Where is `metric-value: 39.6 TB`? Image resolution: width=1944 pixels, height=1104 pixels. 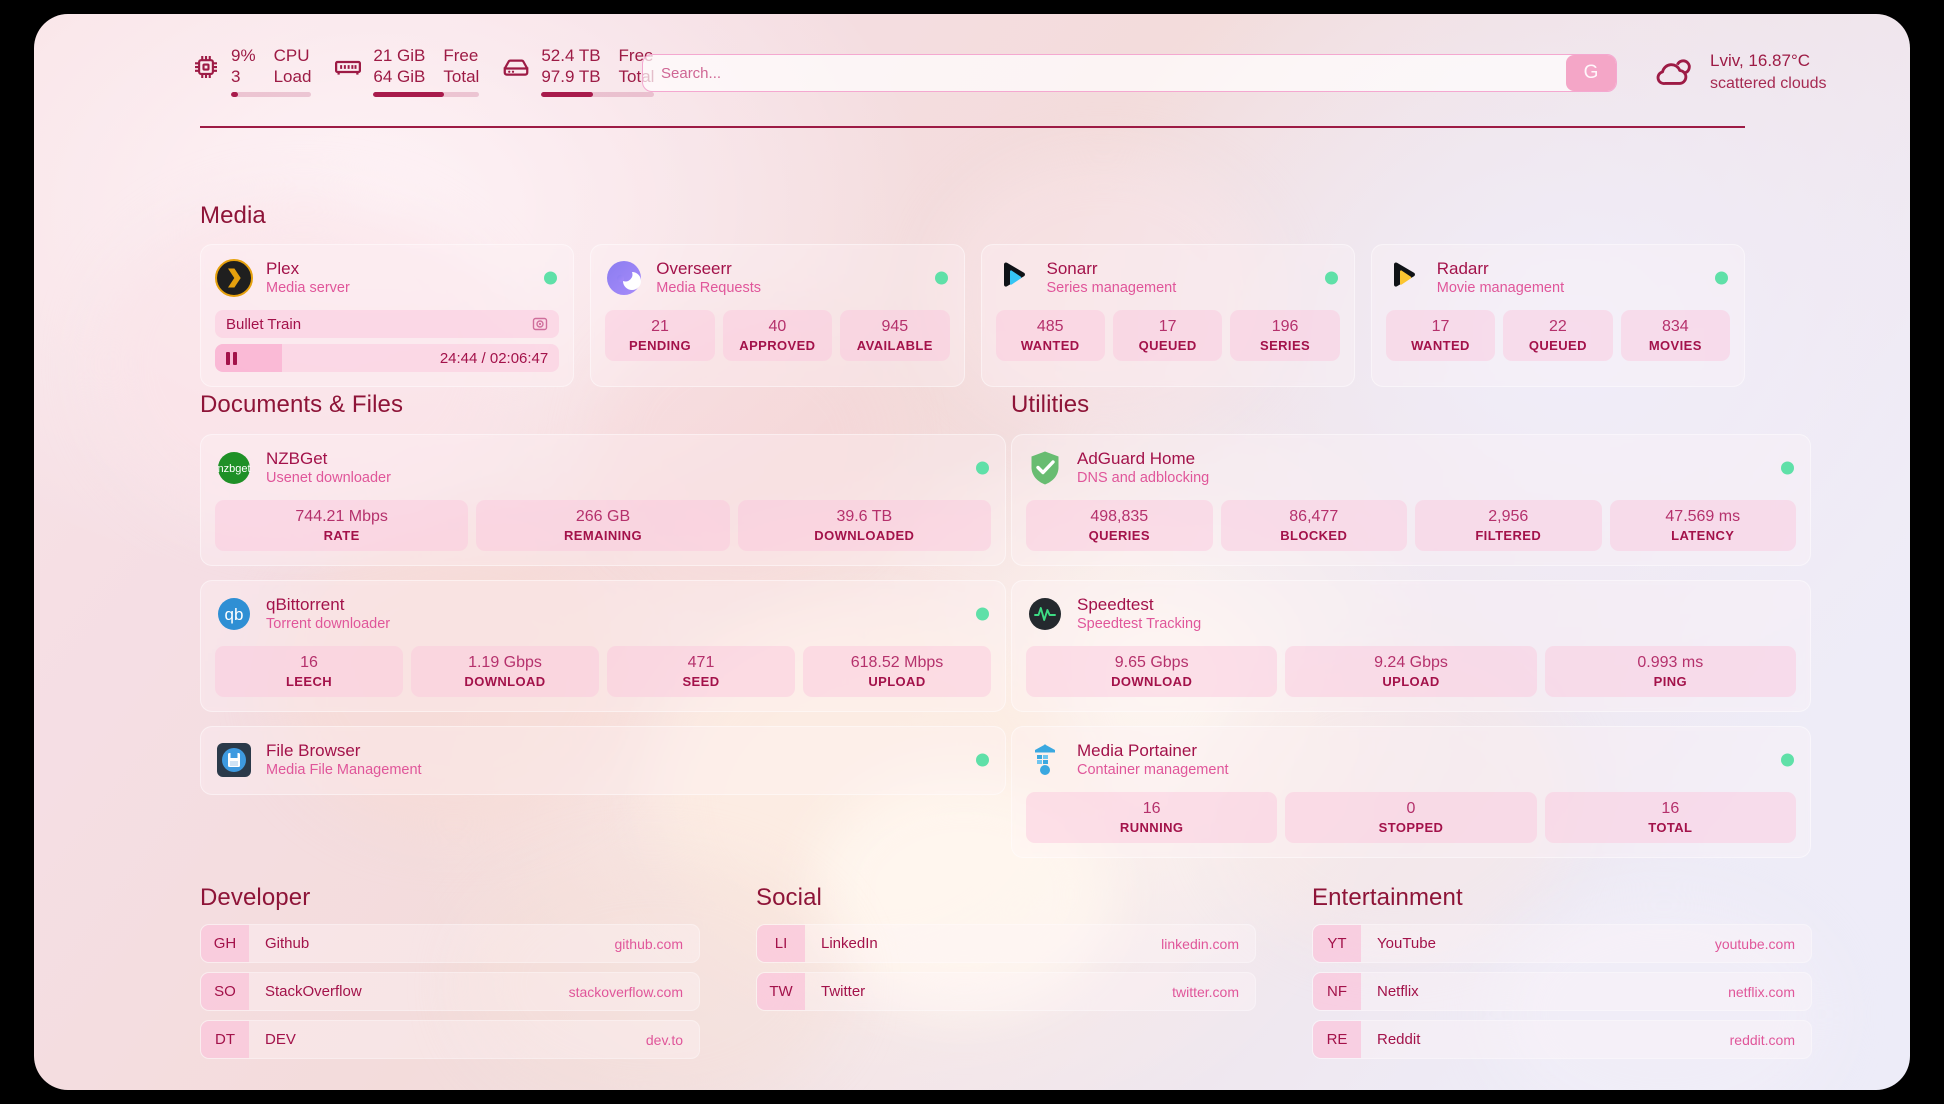
metric-value: 39.6 TB is located at coordinates (864, 517).